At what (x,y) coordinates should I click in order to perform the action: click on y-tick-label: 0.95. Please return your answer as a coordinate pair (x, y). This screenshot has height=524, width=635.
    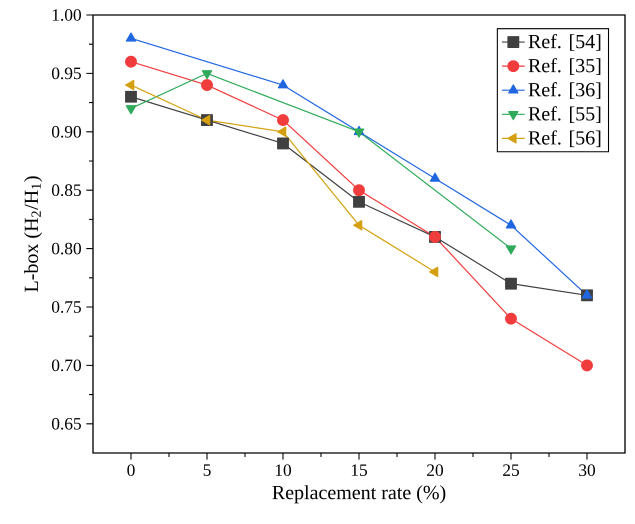
    Looking at the image, I should click on (66, 74).